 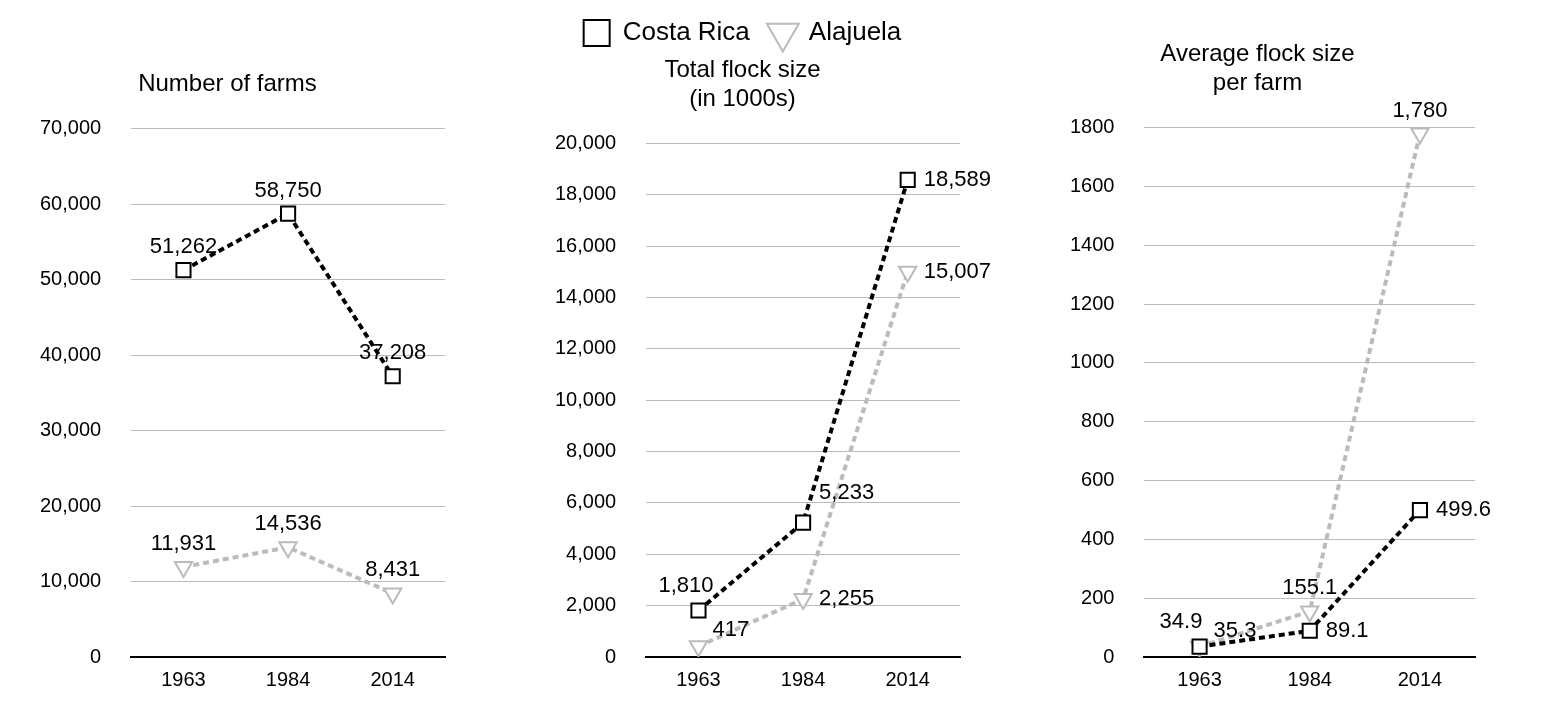 What do you see at coordinates (227, 83) in the screenshot?
I see `chart-title: Number of farms` at bounding box center [227, 83].